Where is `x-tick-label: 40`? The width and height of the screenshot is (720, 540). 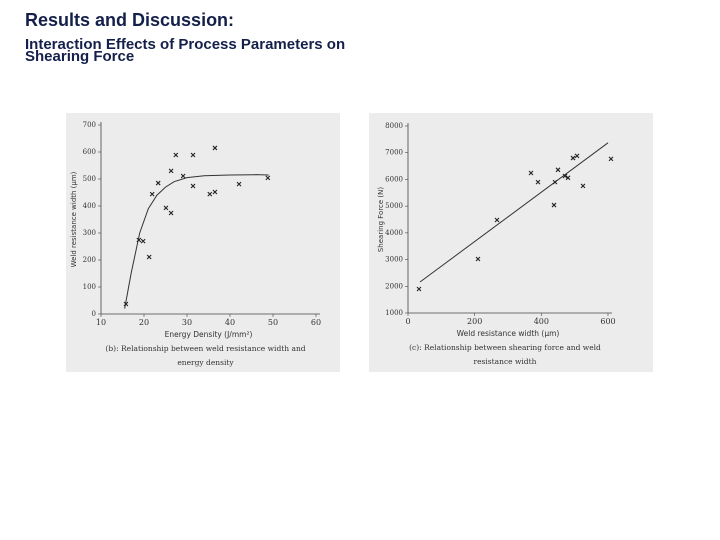
x-tick-label: 40 is located at coordinates (230, 322).